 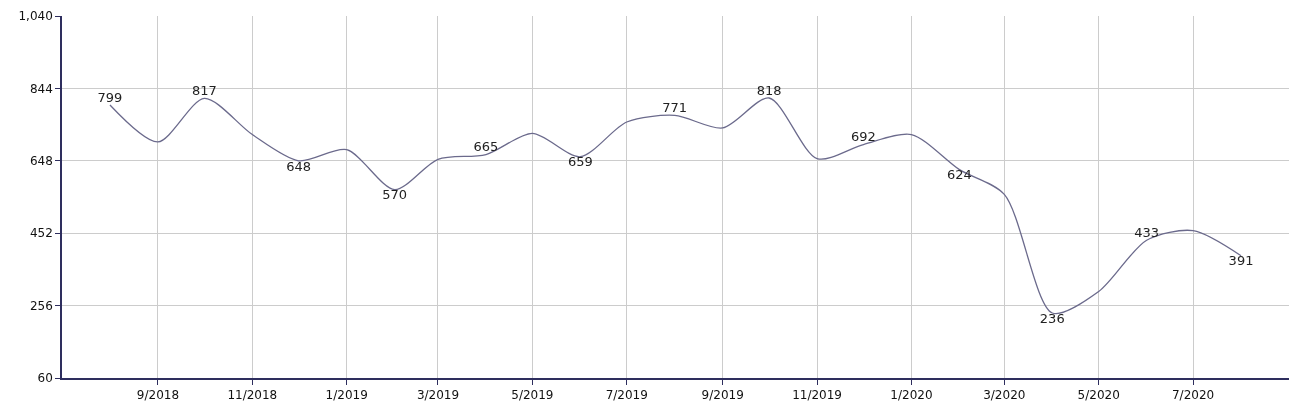 I want to click on x-tick-label: 1/2019, so click(x=346, y=395).